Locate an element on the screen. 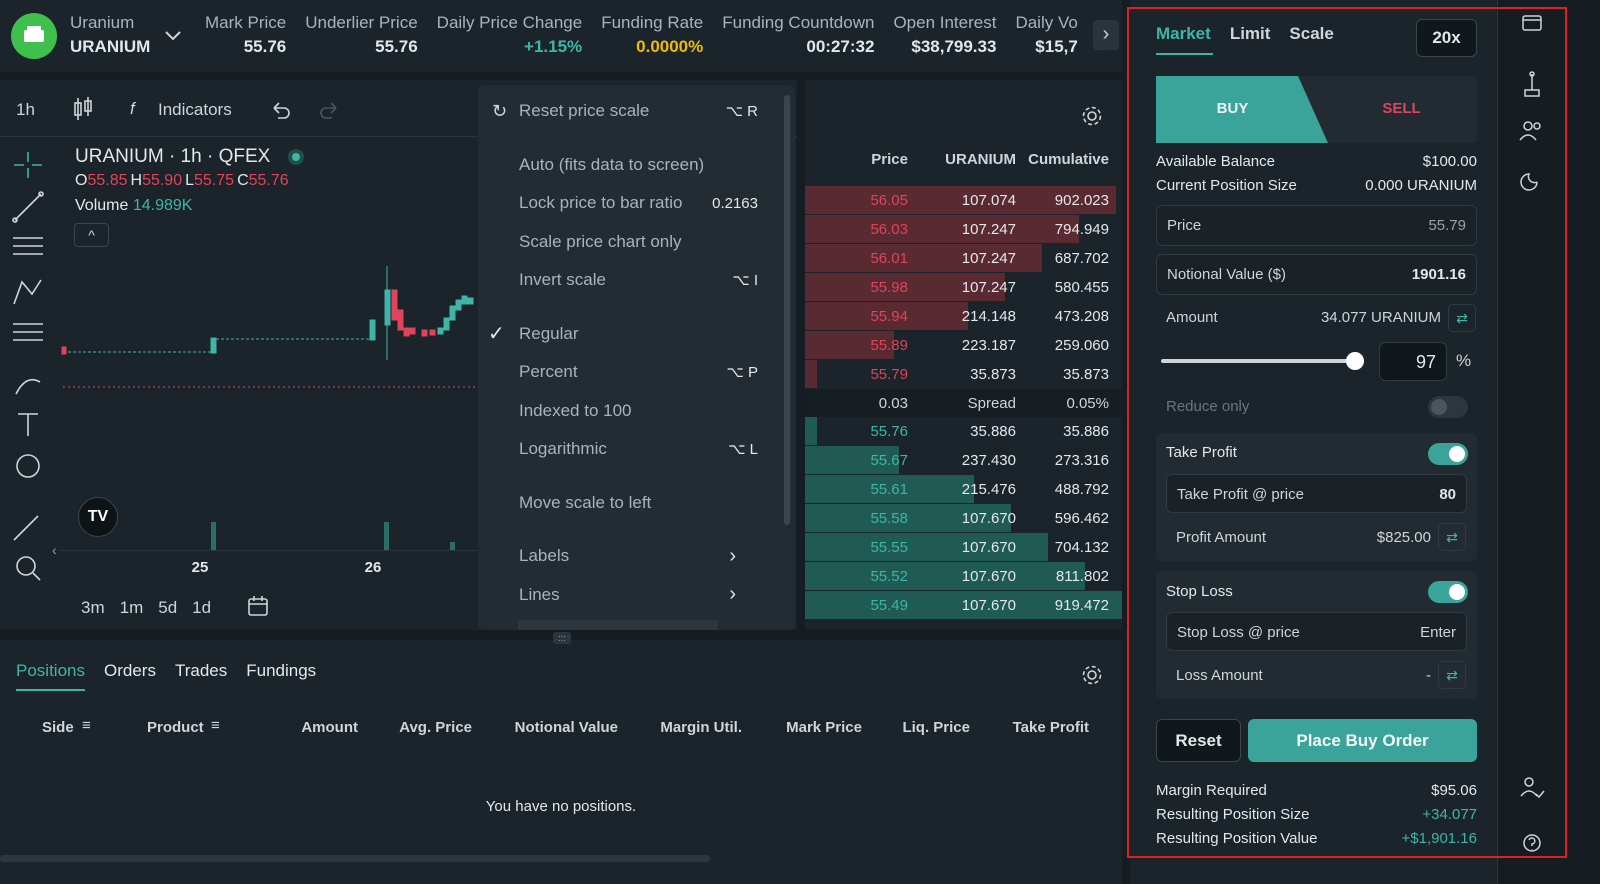 The height and width of the screenshot is (884, 1600). positions-tab: Fundings is located at coordinates (281, 670).